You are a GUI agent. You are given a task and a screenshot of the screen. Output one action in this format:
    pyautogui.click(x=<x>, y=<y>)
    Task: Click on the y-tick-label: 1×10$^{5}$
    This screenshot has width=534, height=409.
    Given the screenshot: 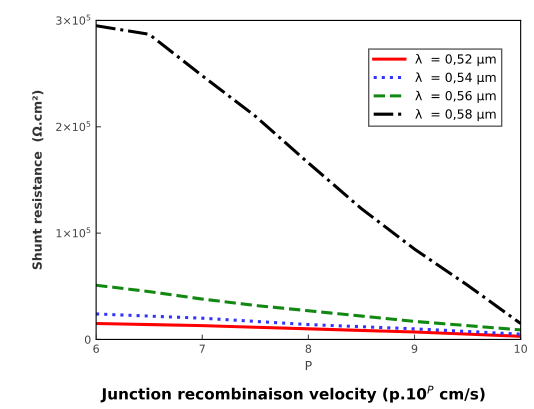 What is the action you would take?
    pyautogui.click(x=73, y=232)
    